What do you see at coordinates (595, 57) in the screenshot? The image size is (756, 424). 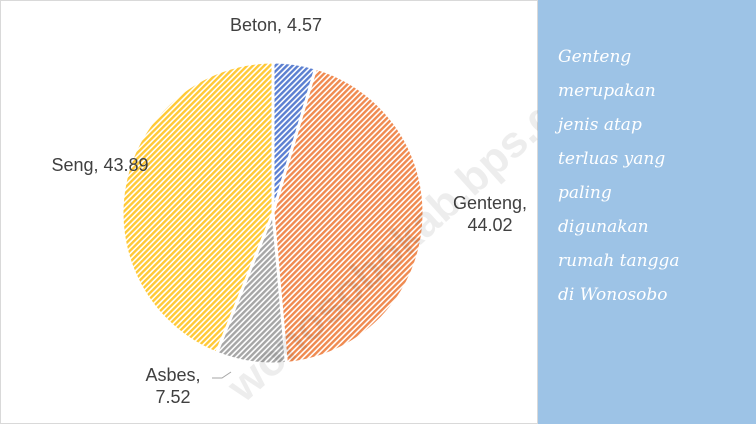 I see `note-line: Genteng` at bounding box center [595, 57].